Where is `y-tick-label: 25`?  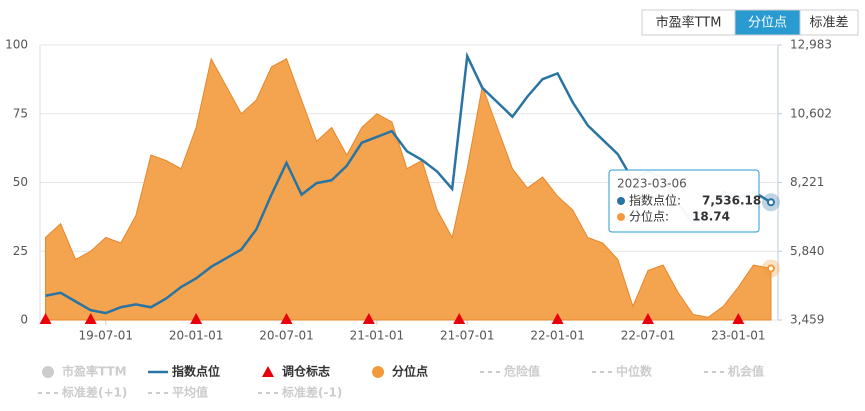 y-tick-label: 25 is located at coordinates (20, 251).